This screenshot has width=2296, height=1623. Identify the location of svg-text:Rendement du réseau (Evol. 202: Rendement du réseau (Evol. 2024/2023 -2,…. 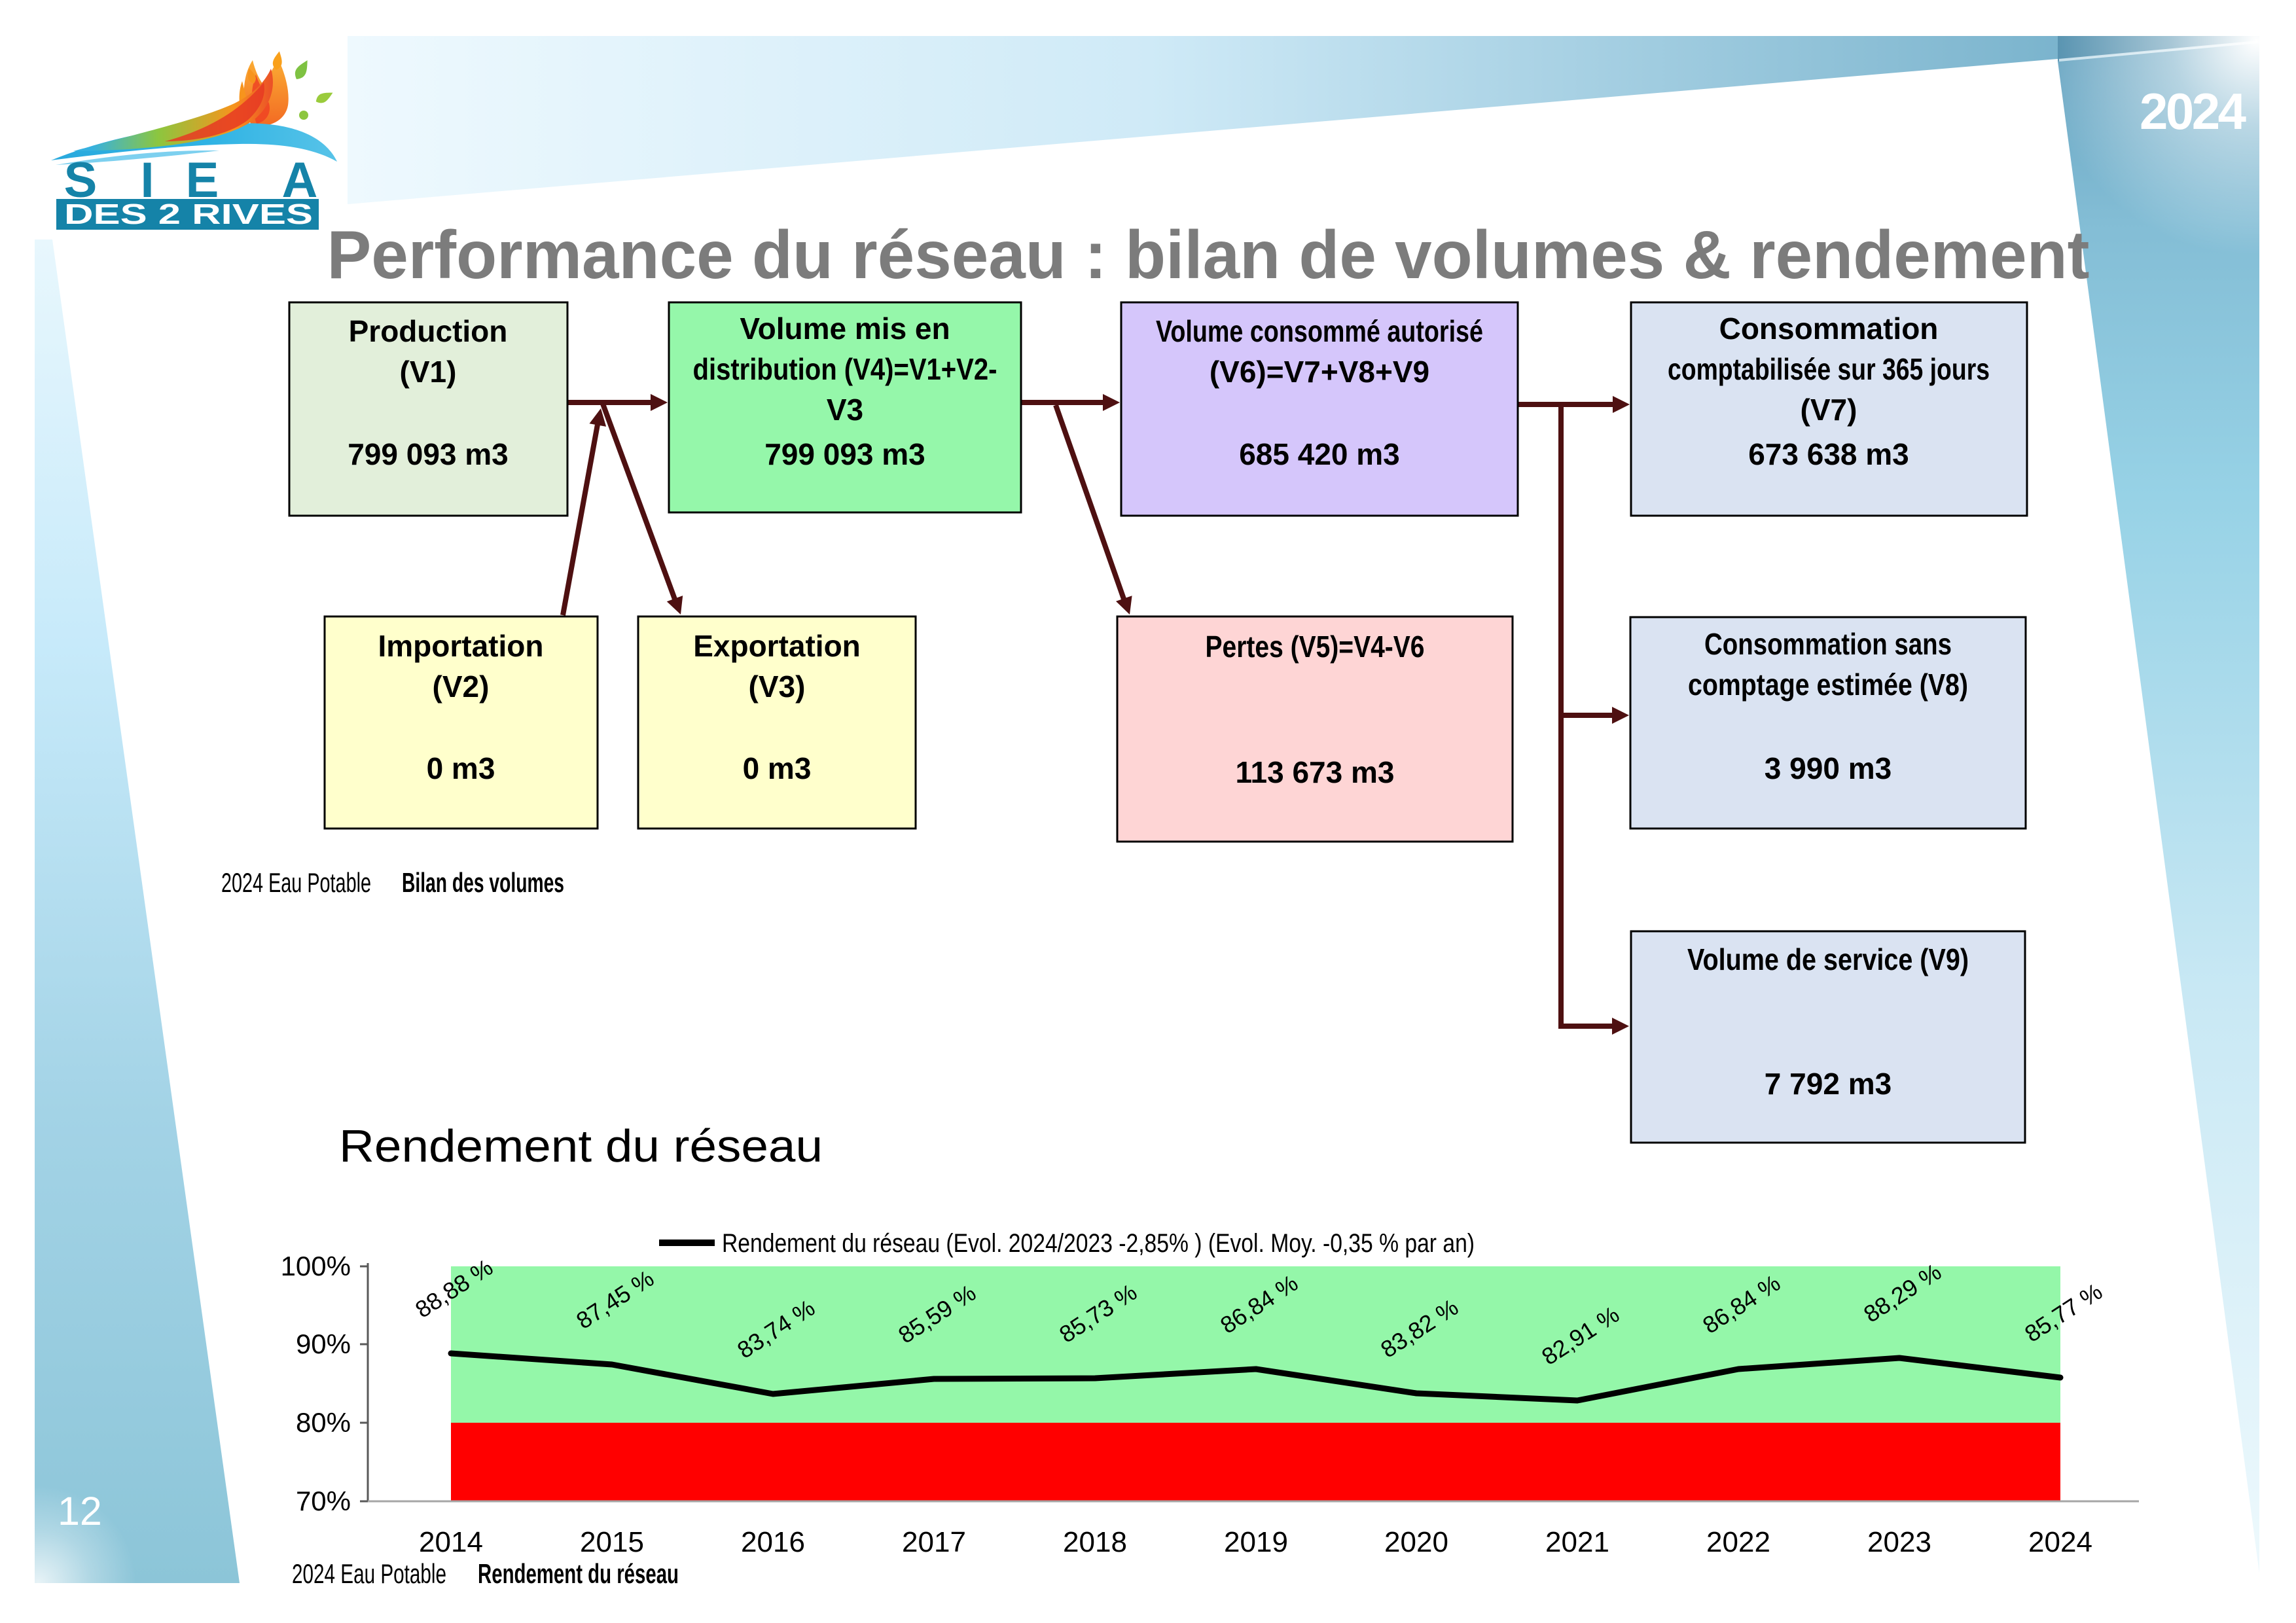
(1098, 1244).